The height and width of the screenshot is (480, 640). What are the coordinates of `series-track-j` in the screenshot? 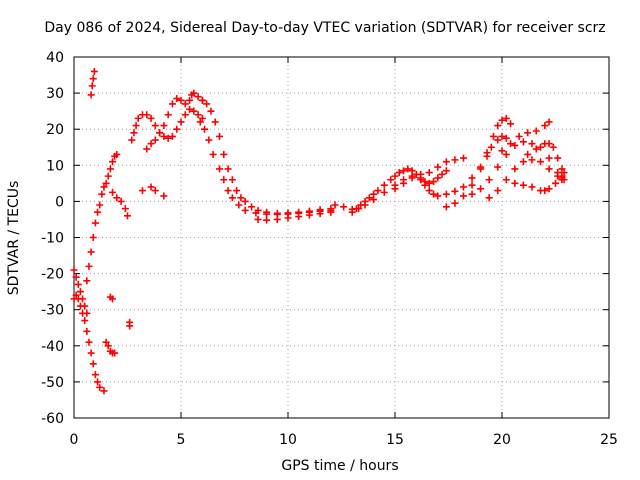 It's located at (174, 121).